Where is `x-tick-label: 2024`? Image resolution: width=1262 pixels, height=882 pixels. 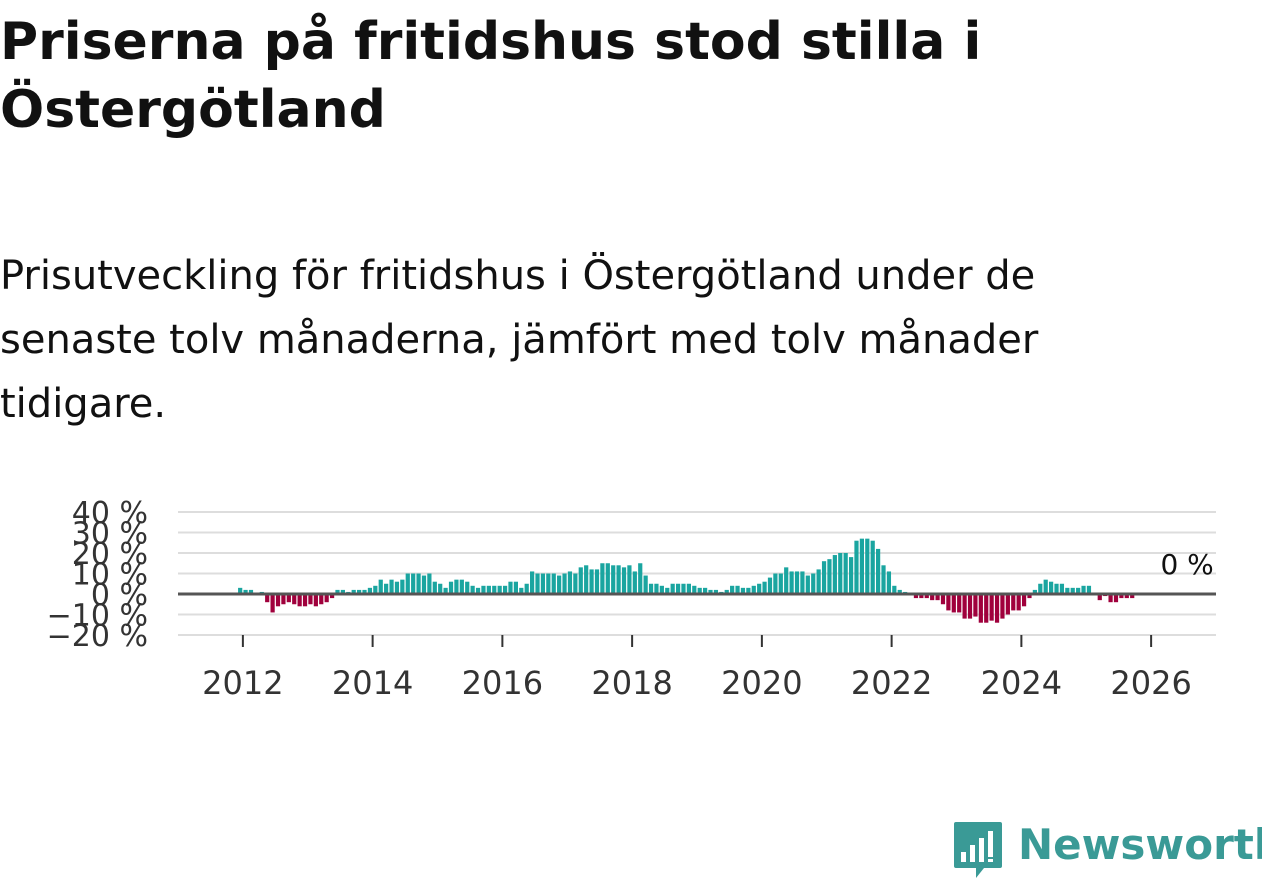 x-tick-label: 2024 is located at coordinates (1021, 683).